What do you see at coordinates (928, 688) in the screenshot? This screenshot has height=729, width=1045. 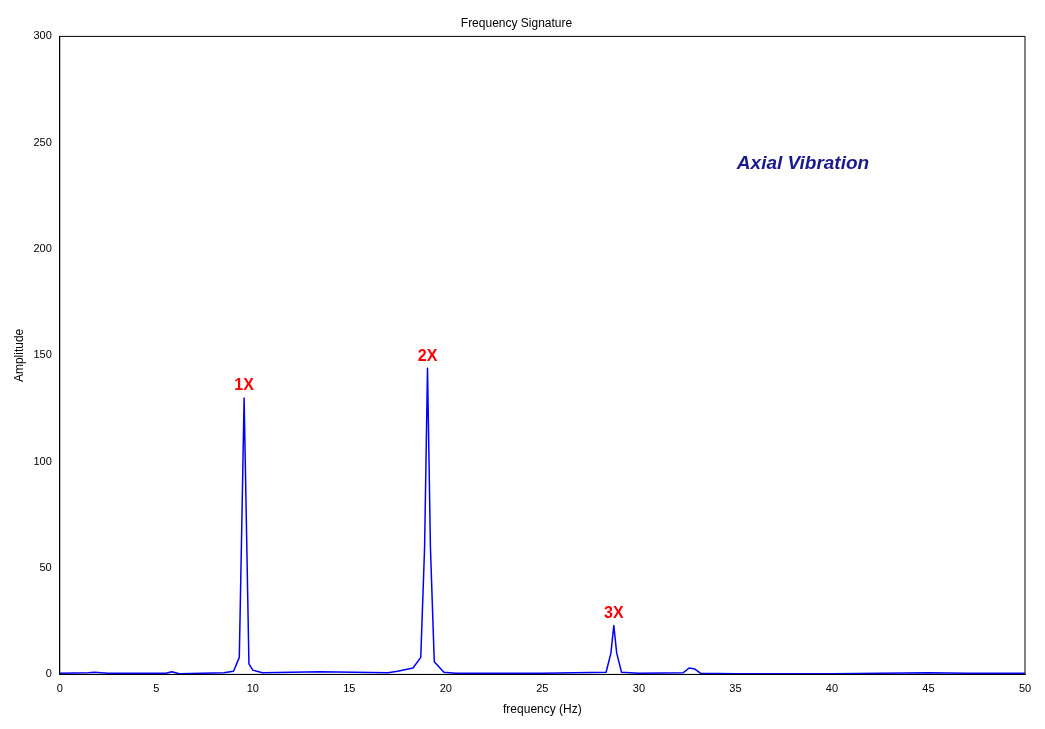 I see `x-tick-label: 45` at bounding box center [928, 688].